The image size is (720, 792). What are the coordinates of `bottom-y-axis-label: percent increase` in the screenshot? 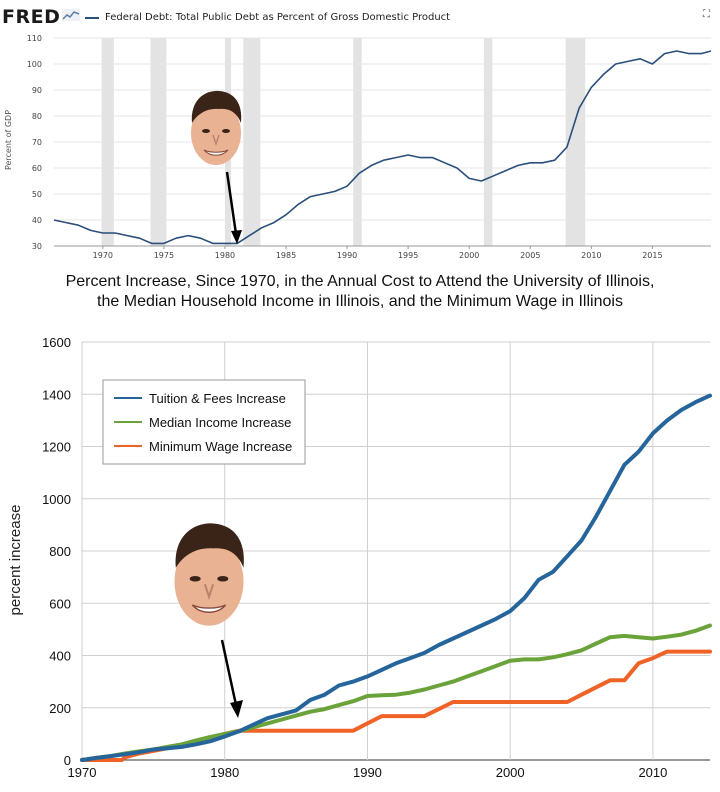 It's located at (15, 560).